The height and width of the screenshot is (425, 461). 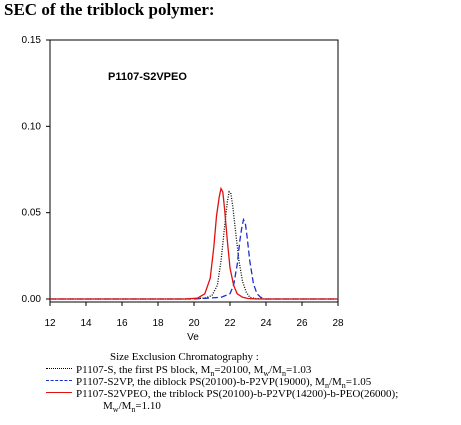 I want to click on x-tick-label: 18, so click(x=158, y=323).